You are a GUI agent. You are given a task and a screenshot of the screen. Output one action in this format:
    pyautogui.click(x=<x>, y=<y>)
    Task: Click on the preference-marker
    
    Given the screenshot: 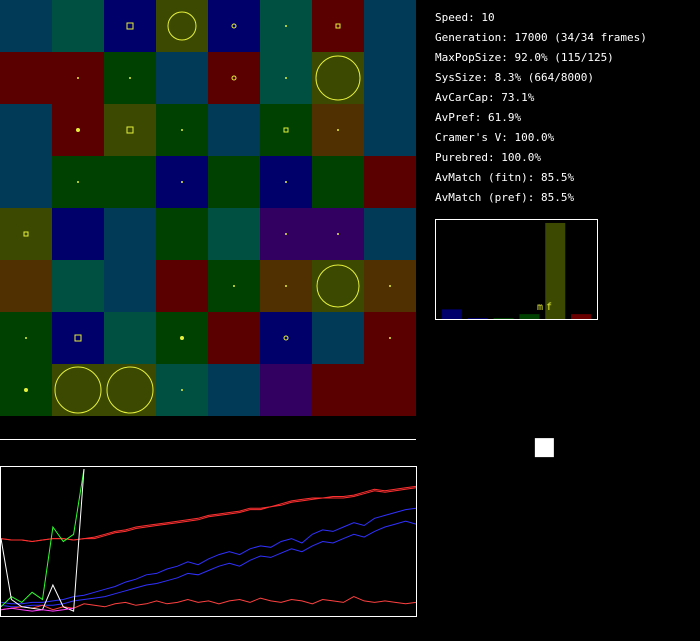 What is the action you would take?
    pyautogui.click(x=544, y=448)
    